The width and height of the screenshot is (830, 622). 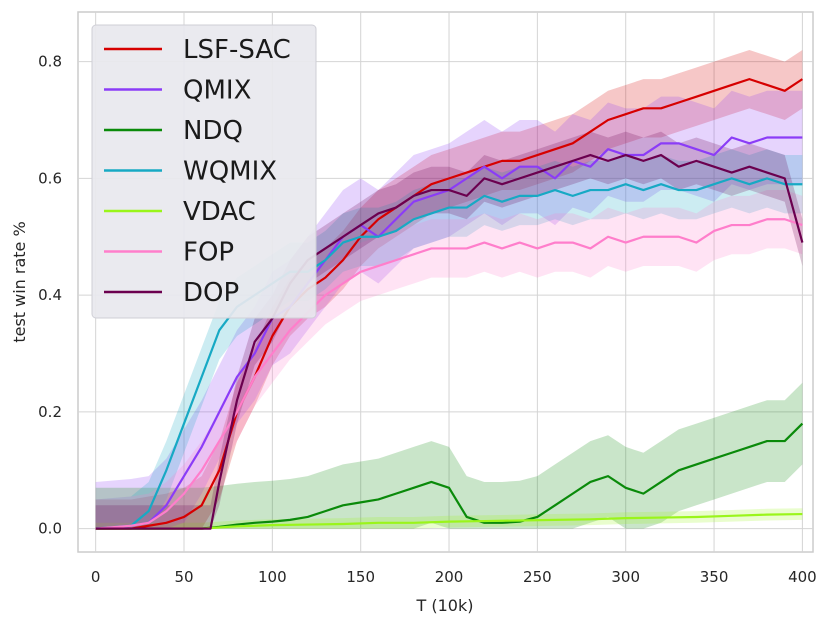 What do you see at coordinates (449, 521) in the screenshot?
I see `line-vdac` at bounding box center [449, 521].